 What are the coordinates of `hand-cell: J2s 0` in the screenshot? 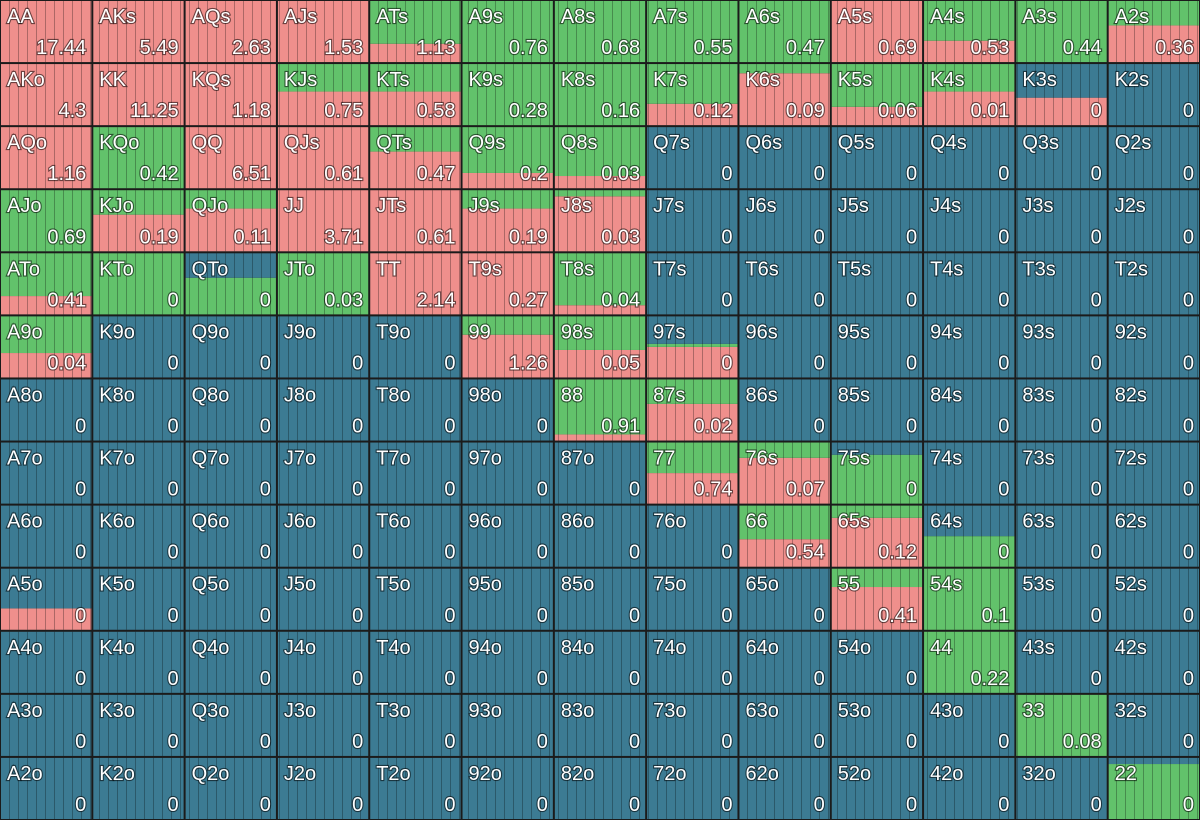 It's located at (1153, 221).